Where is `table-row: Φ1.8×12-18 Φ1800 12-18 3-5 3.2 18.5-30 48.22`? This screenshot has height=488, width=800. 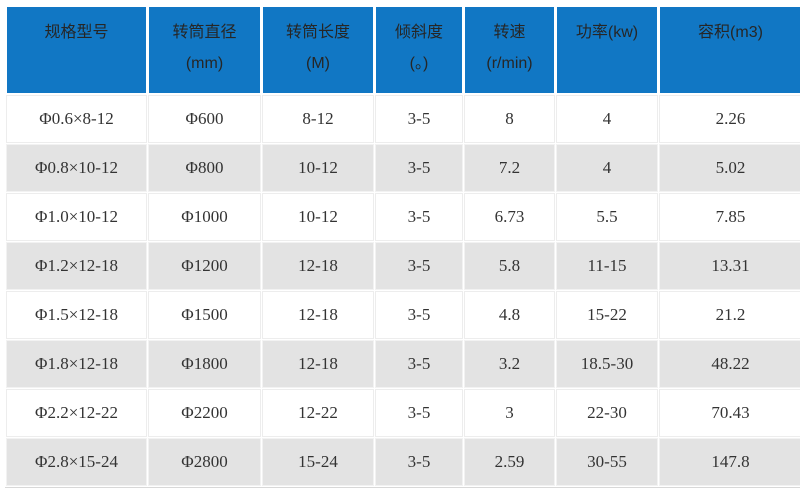 table-row: Φ1.8×12-18 Φ1800 12-18 3-5 3.2 18.5-30 48.22 is located at coordinates (403, 364).